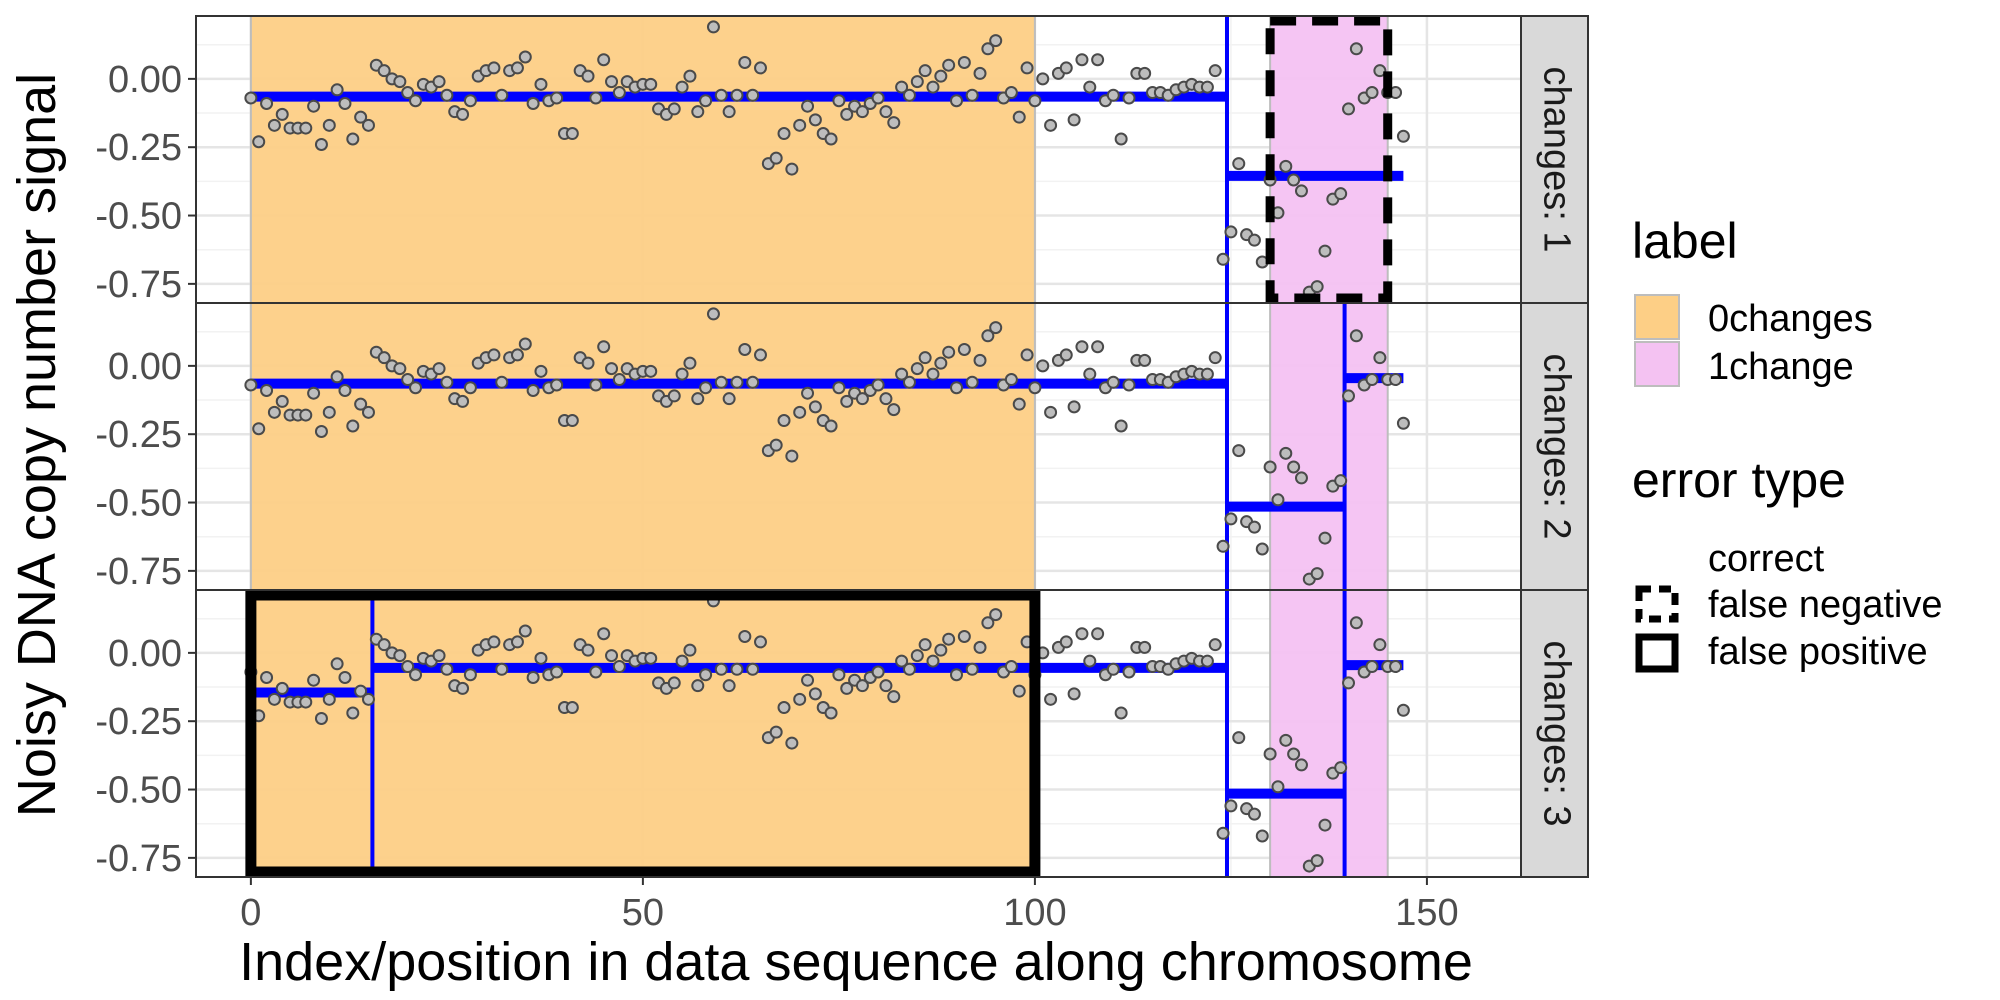 The height and width of the screenshot is (1000, 2000). Describe the element at coordinates (1034, 913) in the screenshot. I see `x-tick-label: 100` at that location.